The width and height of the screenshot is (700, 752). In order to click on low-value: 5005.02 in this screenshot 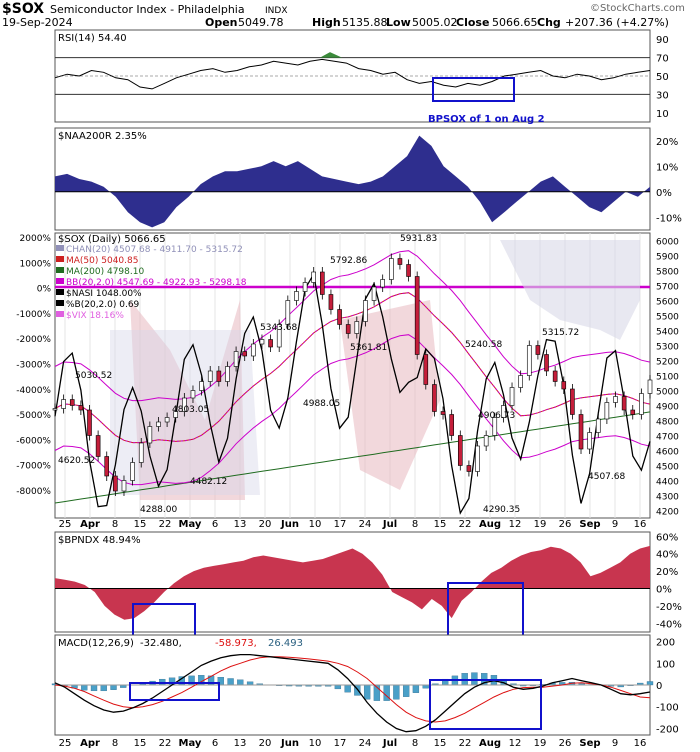, I will do `click(435, 22)`.